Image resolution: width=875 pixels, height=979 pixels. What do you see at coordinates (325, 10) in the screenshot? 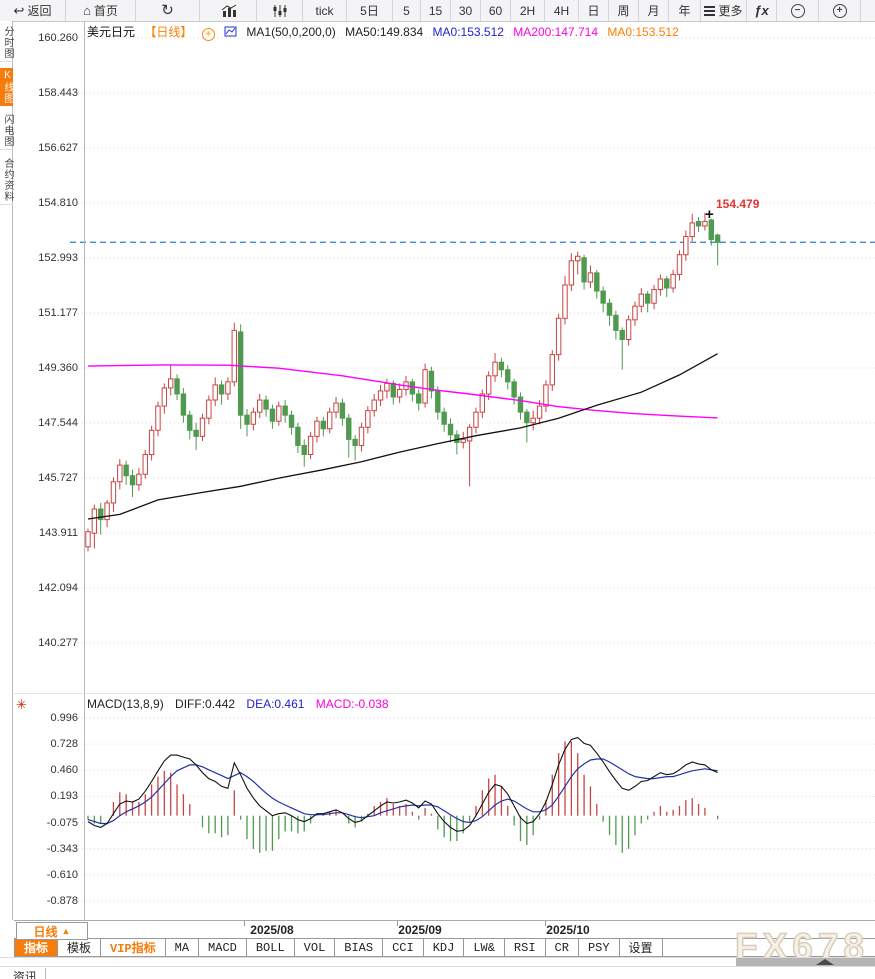
I see `toolbar-button-tick: tick` at bounding box center [325, 10].